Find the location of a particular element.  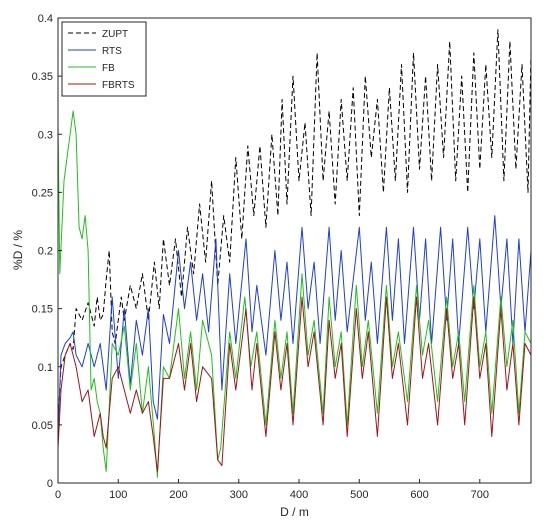

y-tick-label: 0 is located at coordinates (50, 484).